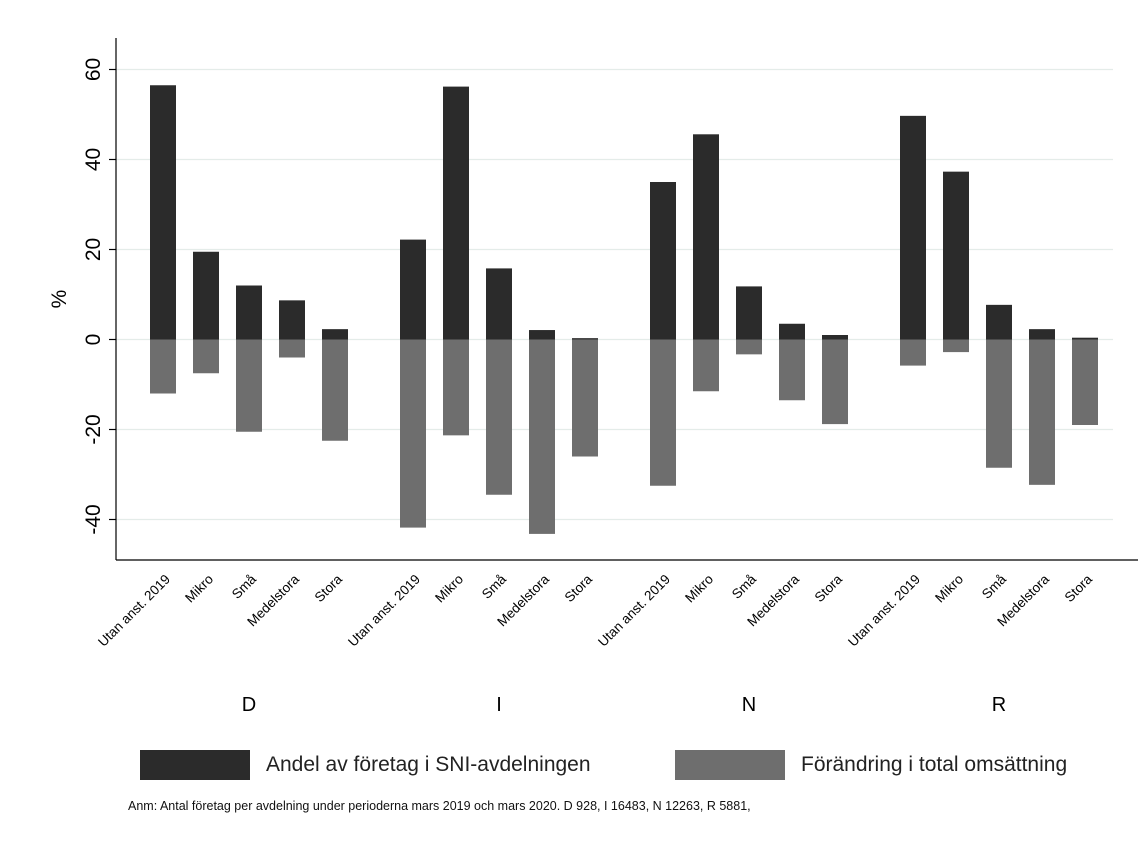 The image size is (1146, 843). Describe the element at coordinates (499, 705) in the screenshot. I see `group-label: I` at that location.